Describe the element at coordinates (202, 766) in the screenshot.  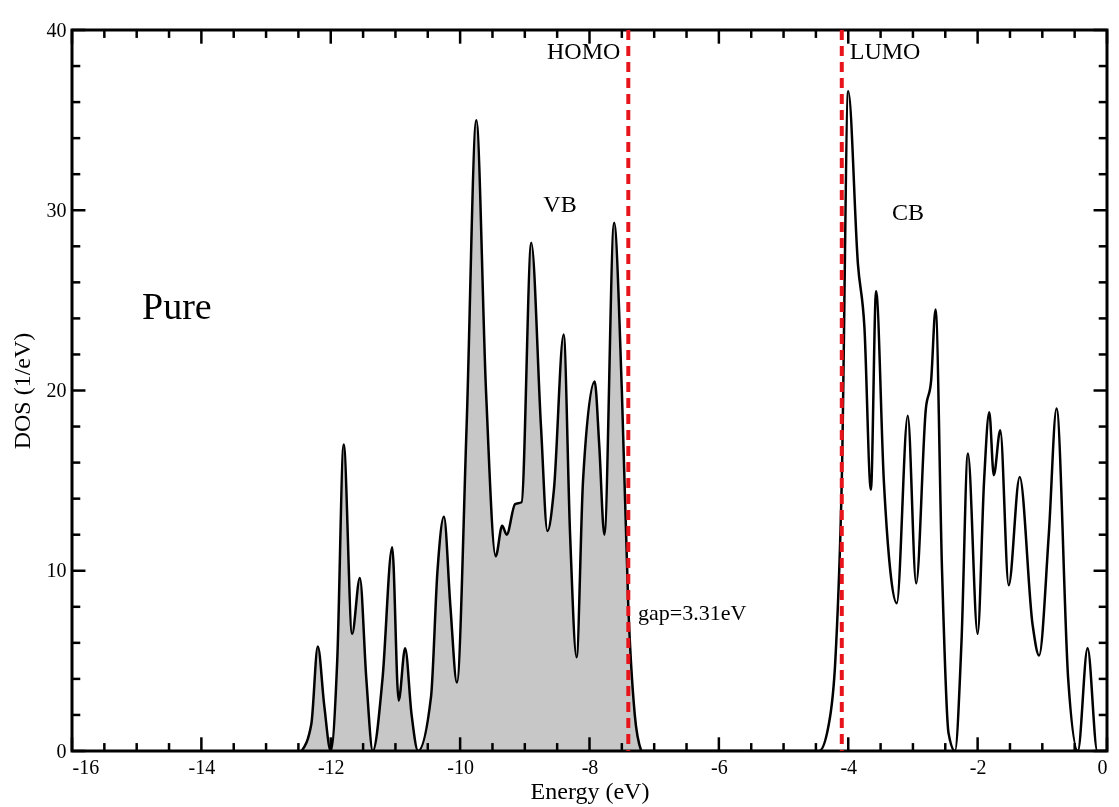
I see `x-tick-label: -14` at that location.